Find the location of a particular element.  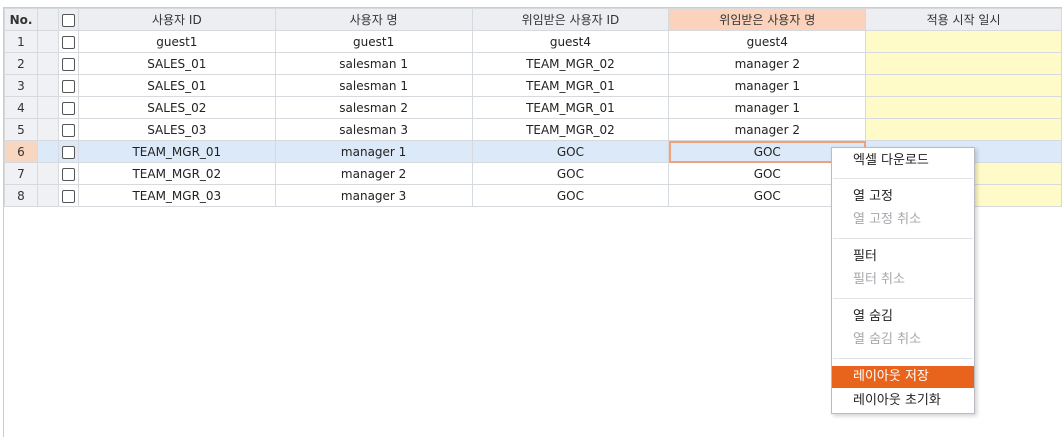

cell-user-name: manager 2 is located at coordinates (373, 173).